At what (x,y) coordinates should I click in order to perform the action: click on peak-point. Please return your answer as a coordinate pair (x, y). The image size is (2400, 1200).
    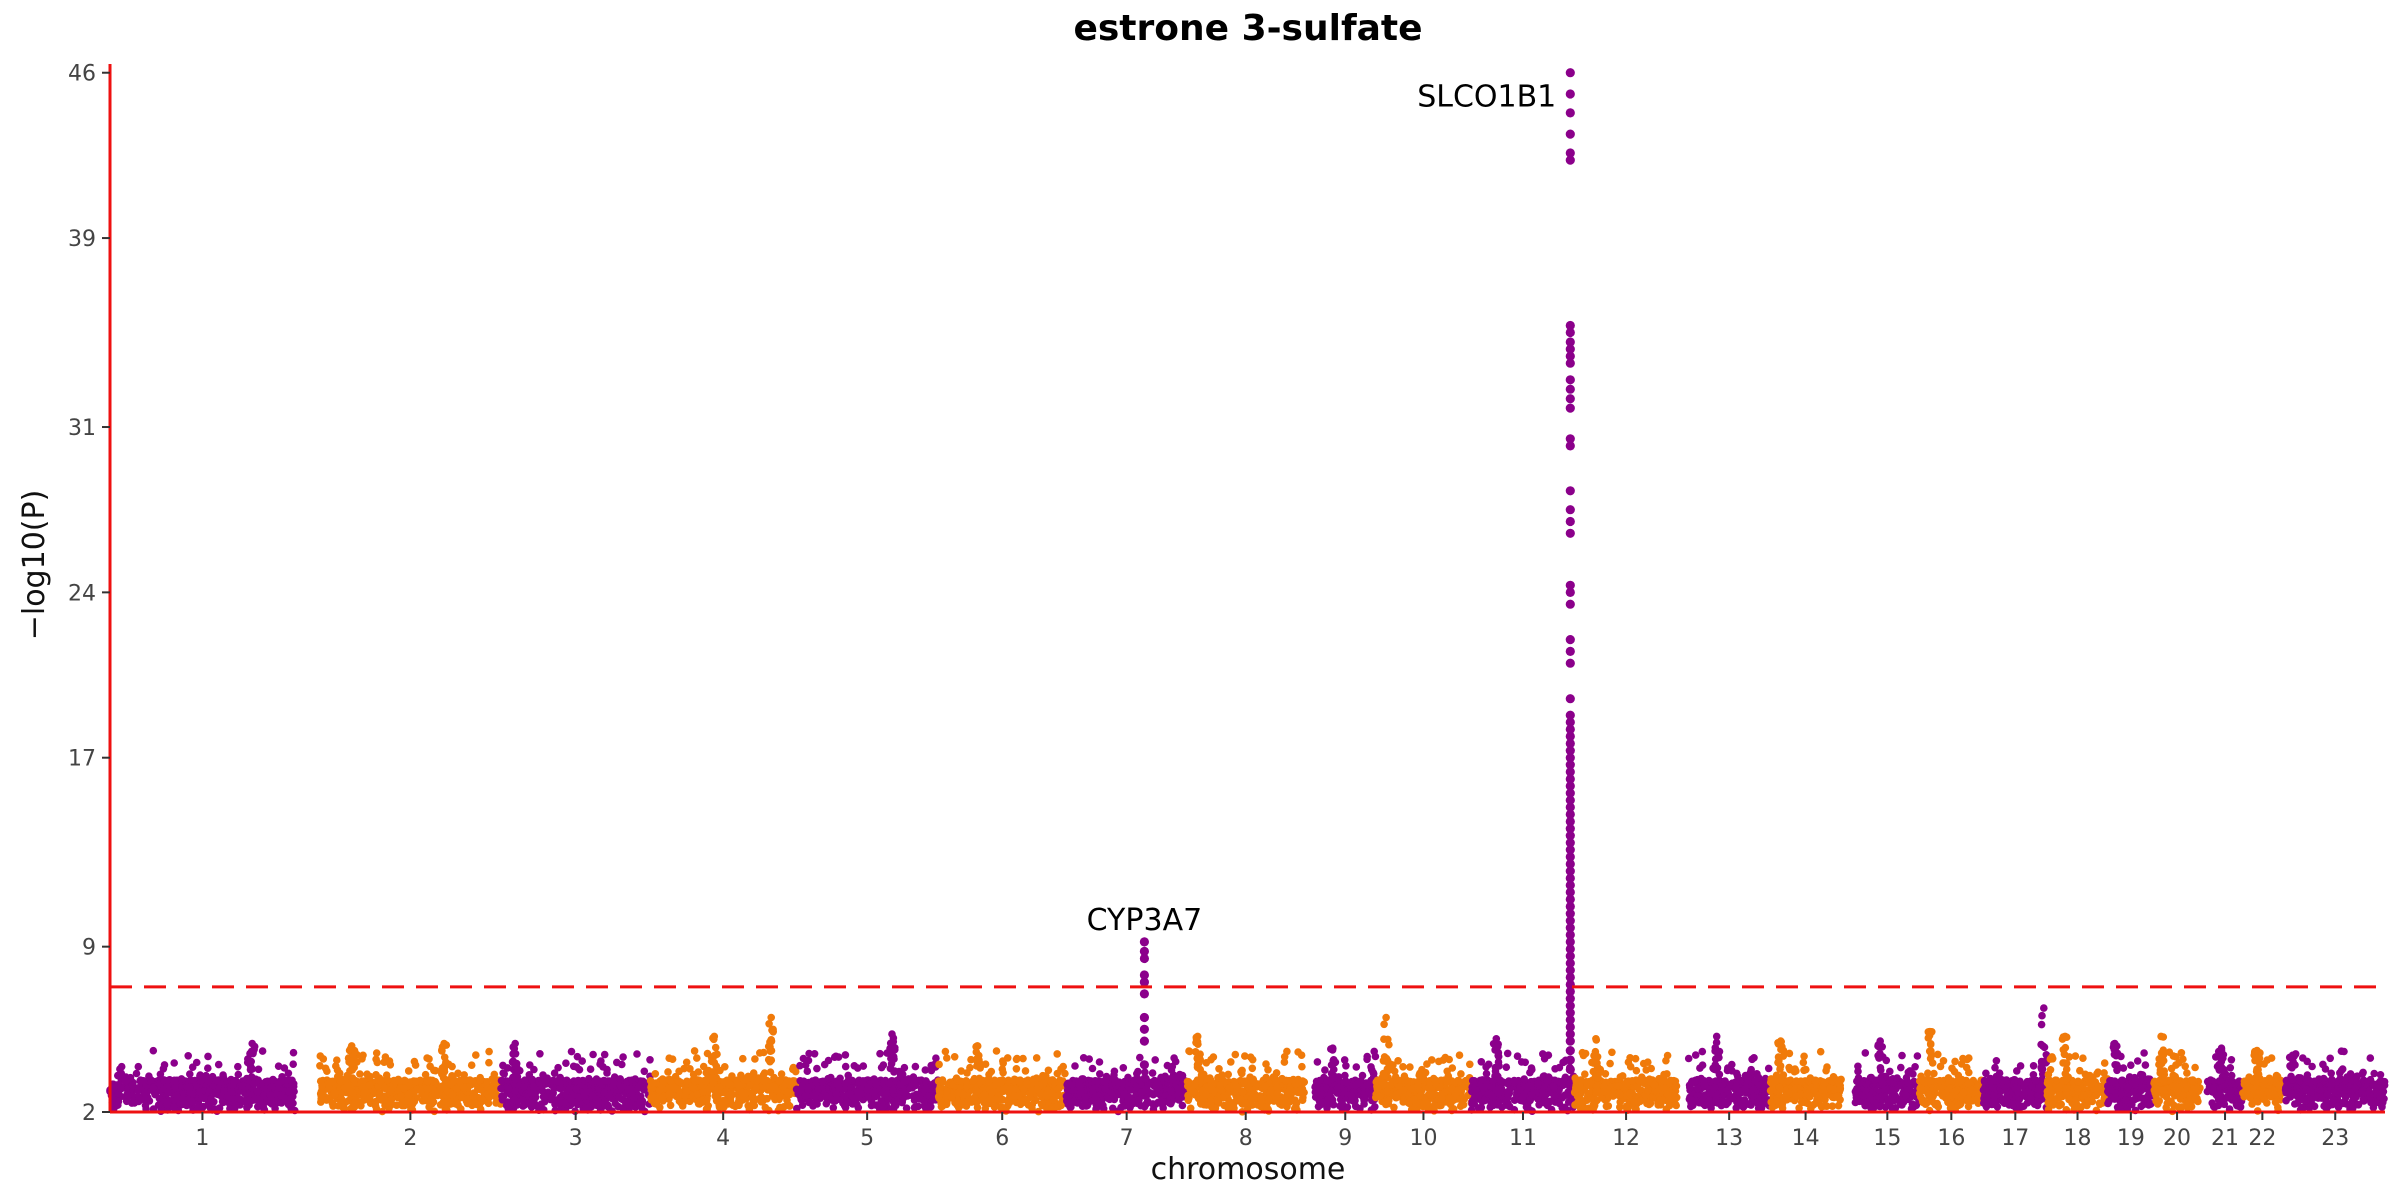
    Looking at the image, I should click on (252, 1043).